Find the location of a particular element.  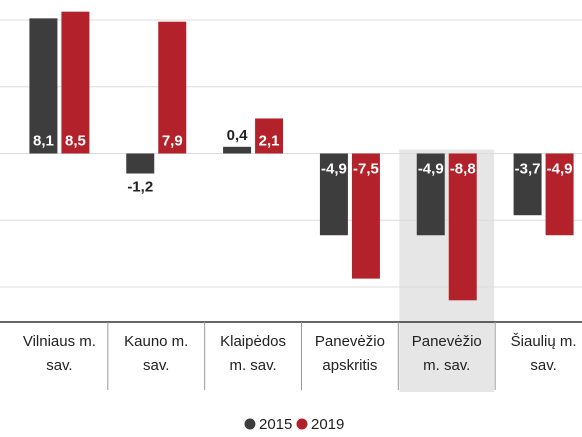

data-label: -7,5 is located at coordinates (366, 168).